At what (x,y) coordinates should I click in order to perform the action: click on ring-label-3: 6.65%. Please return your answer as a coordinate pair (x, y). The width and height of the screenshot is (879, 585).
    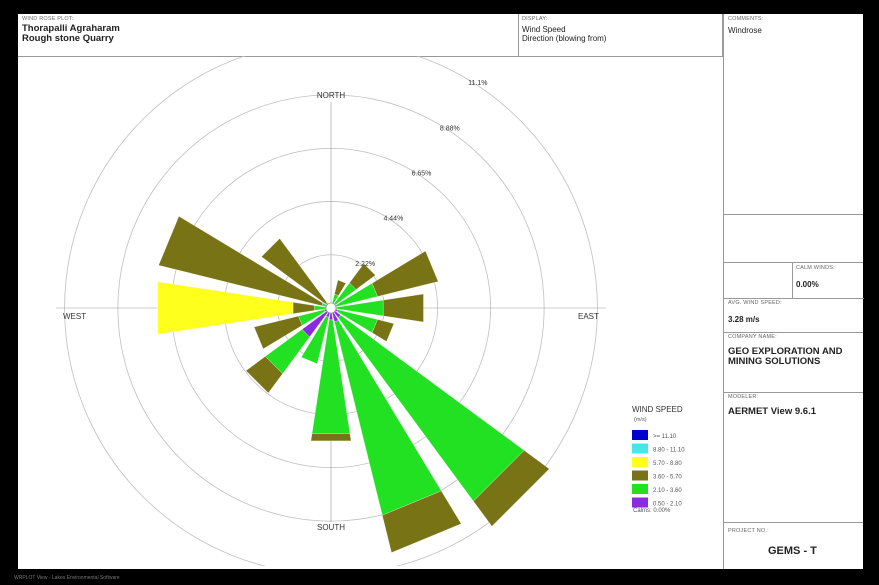
    Looking at the image, I should click on (422, 174).